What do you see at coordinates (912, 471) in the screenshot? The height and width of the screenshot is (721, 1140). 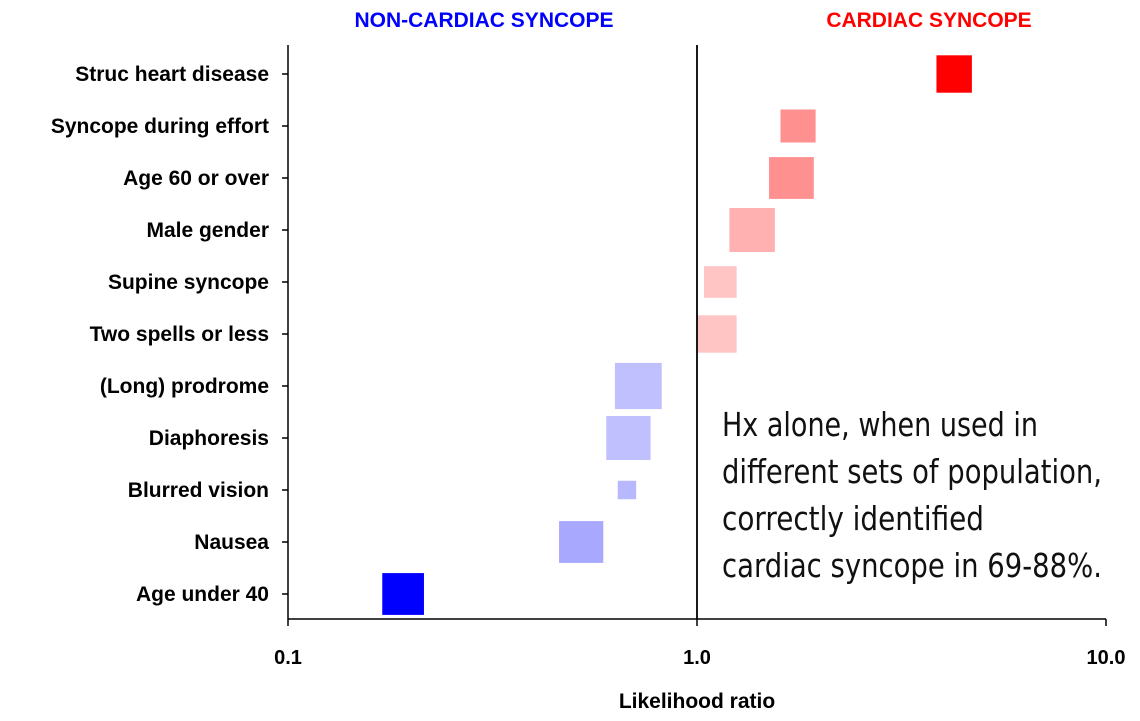 I see `annotation-line: different sets of population,` at bounding box center [912, 471].